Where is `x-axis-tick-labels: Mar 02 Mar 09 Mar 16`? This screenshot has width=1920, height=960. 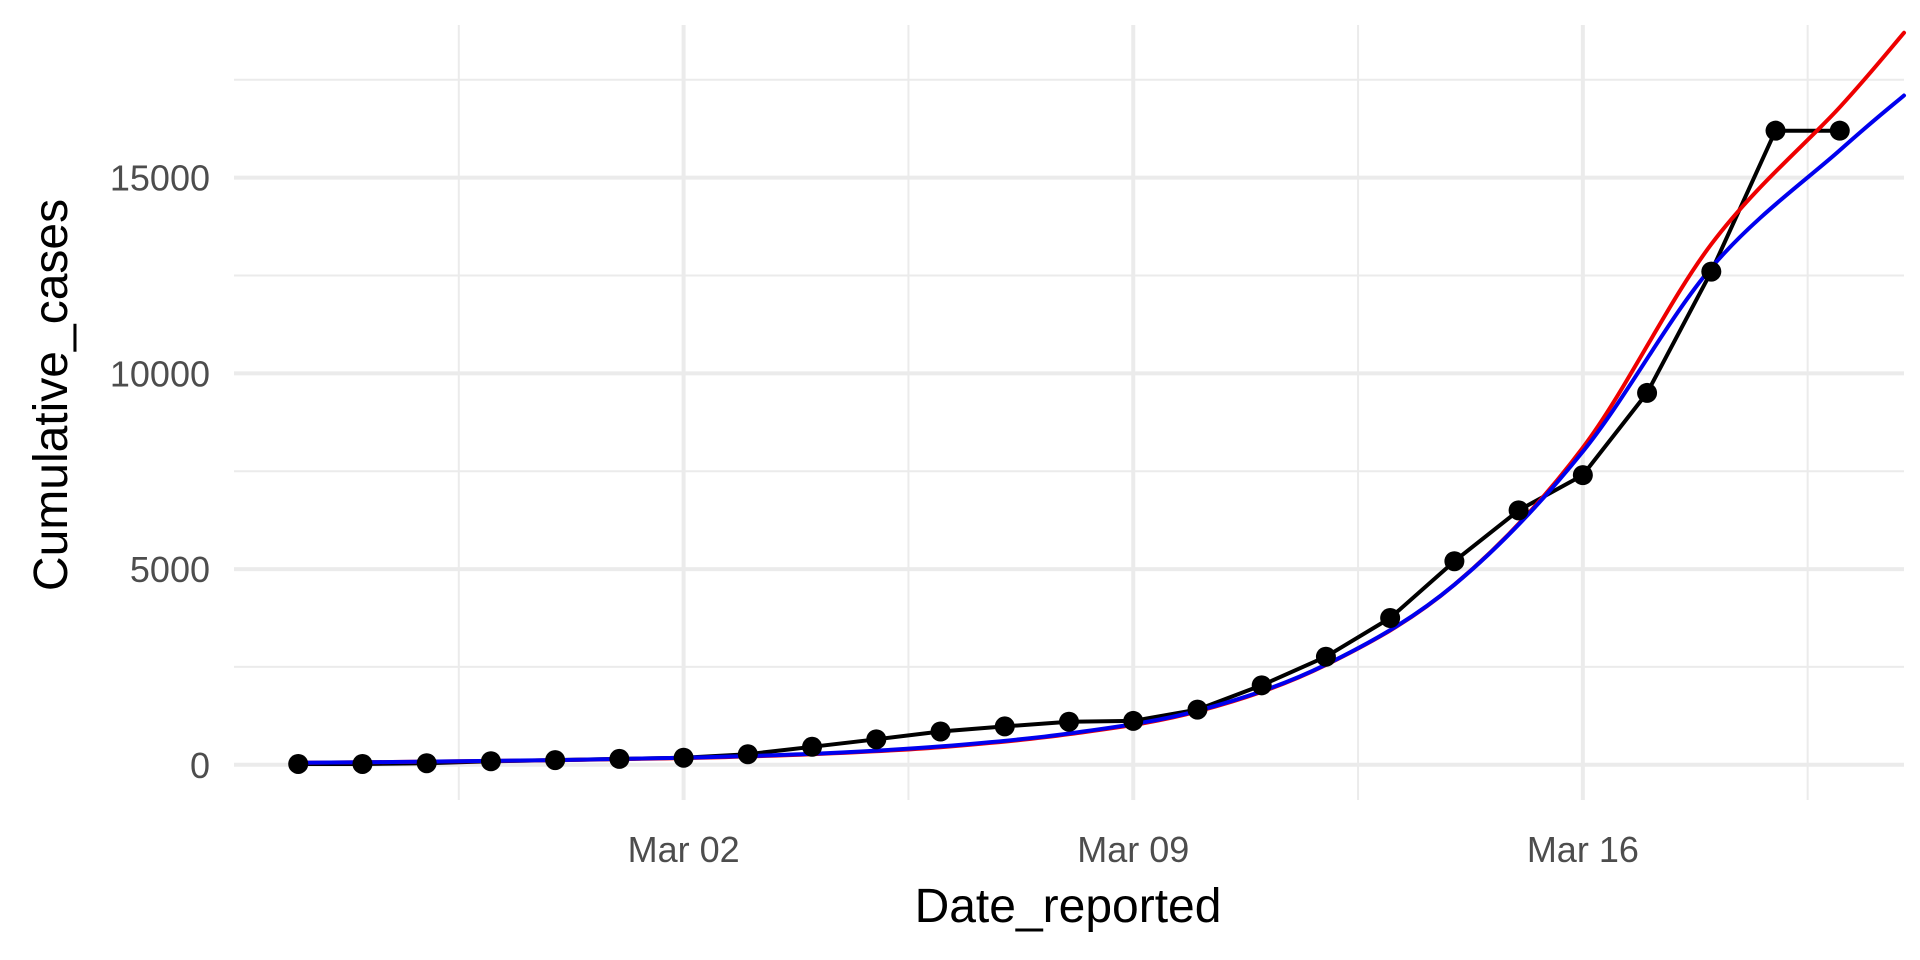 x-axis-tick-labels: Mar 02 Mar 09 Mar 16 is located at coordinates (1133, 849).